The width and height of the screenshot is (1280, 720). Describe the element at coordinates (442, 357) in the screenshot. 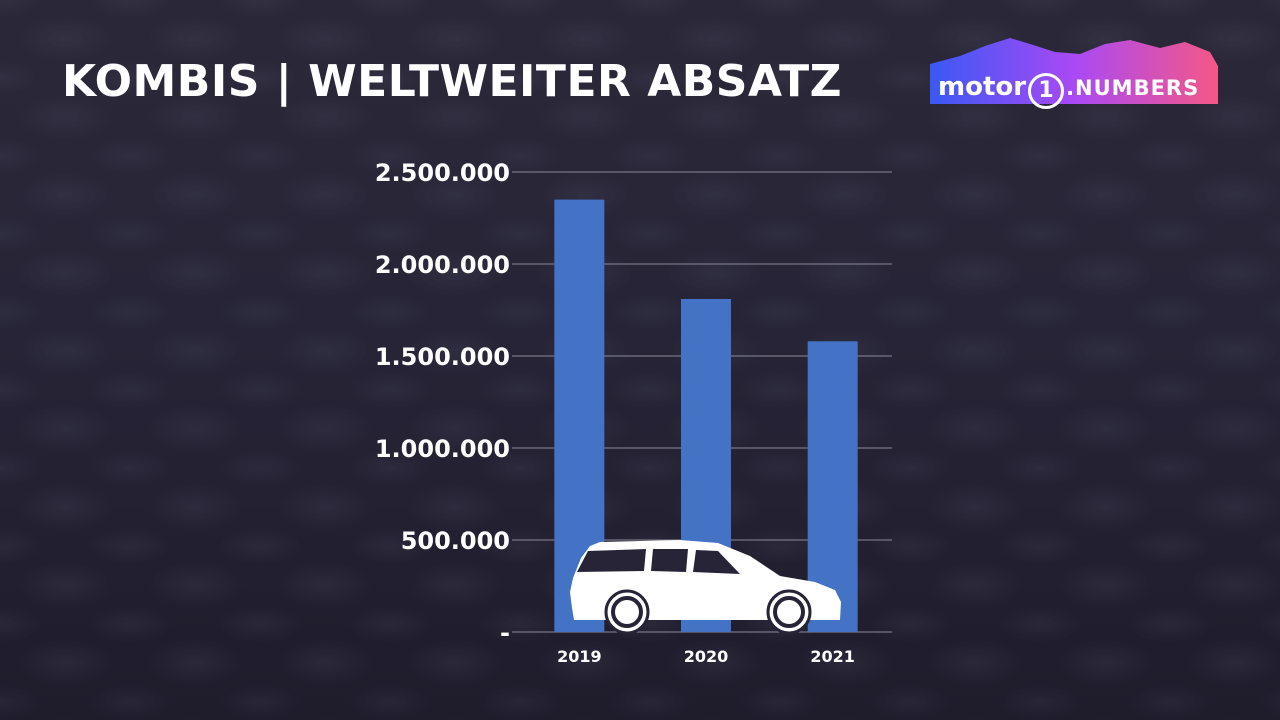

I see `y-tick-label: 1.500.000` at that location.